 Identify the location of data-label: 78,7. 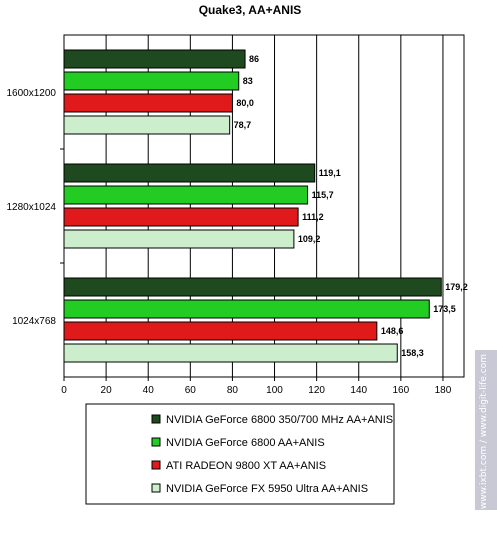
(243, 125).